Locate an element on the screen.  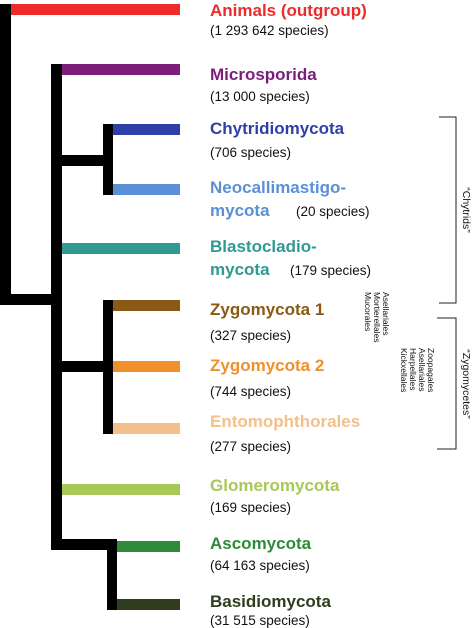
branch-ascomycota is located at coordinates (146, 546).